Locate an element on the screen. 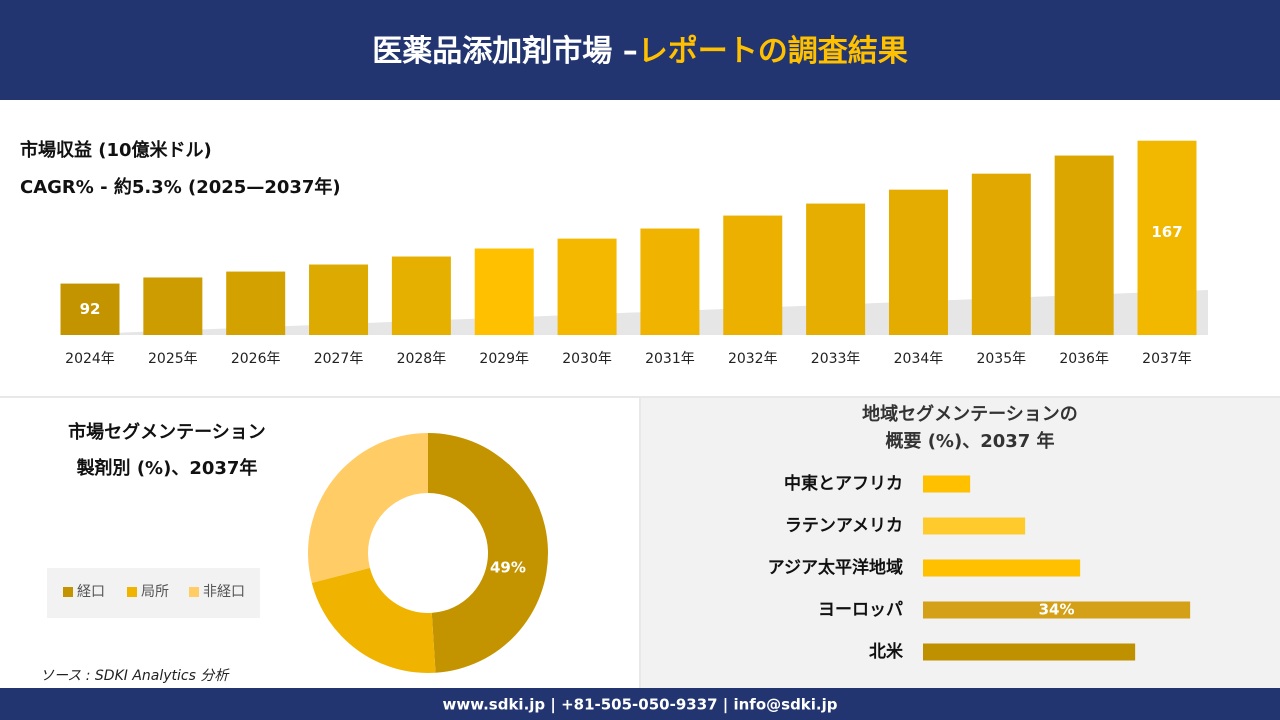 The height and width of the screenshot is (720, 1280). data-label: 49% is located at coordinates (508, 568).